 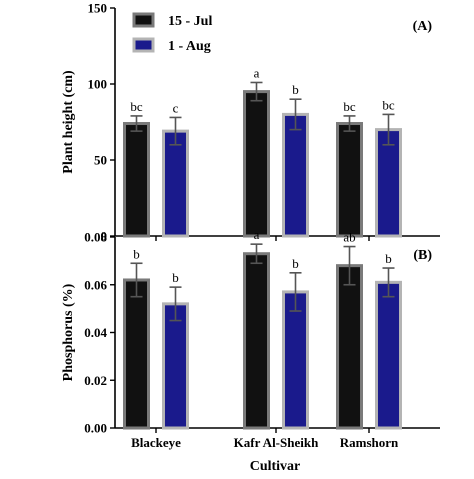 What do you see at coordinates (189, 46) in the screenshot?
I see `legend-label: 1 - Aug` at bounding box center [189, 46].